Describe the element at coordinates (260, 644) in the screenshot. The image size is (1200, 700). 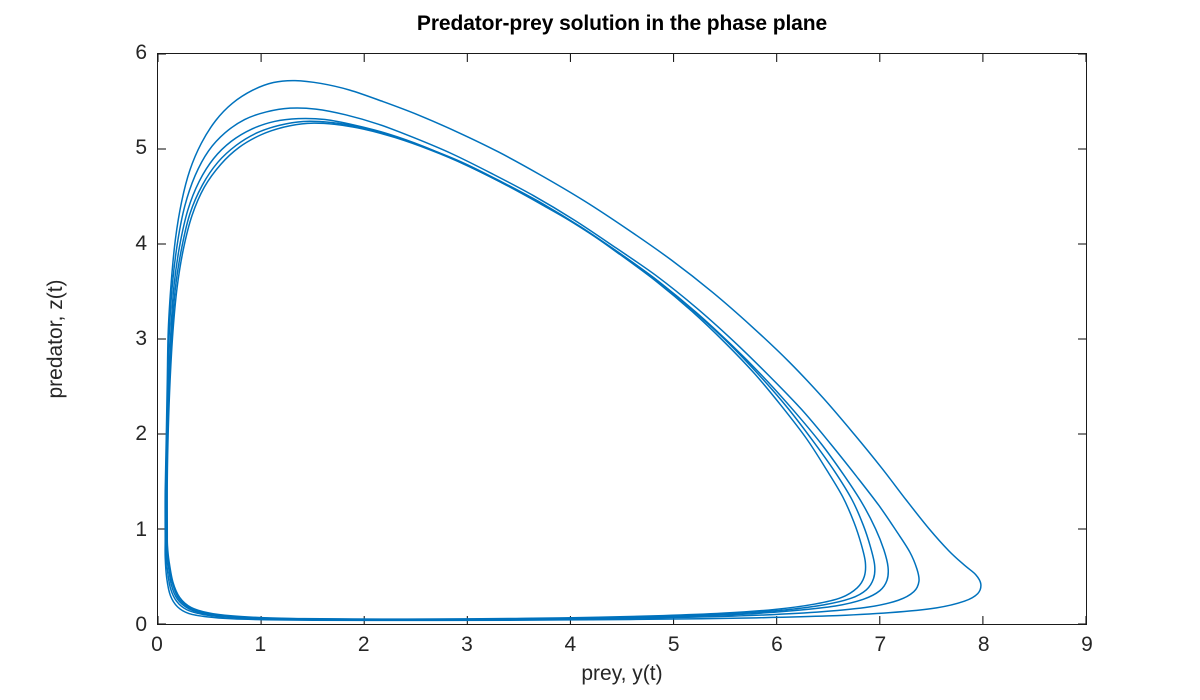
I see `x-tick-label: 1` at that location.